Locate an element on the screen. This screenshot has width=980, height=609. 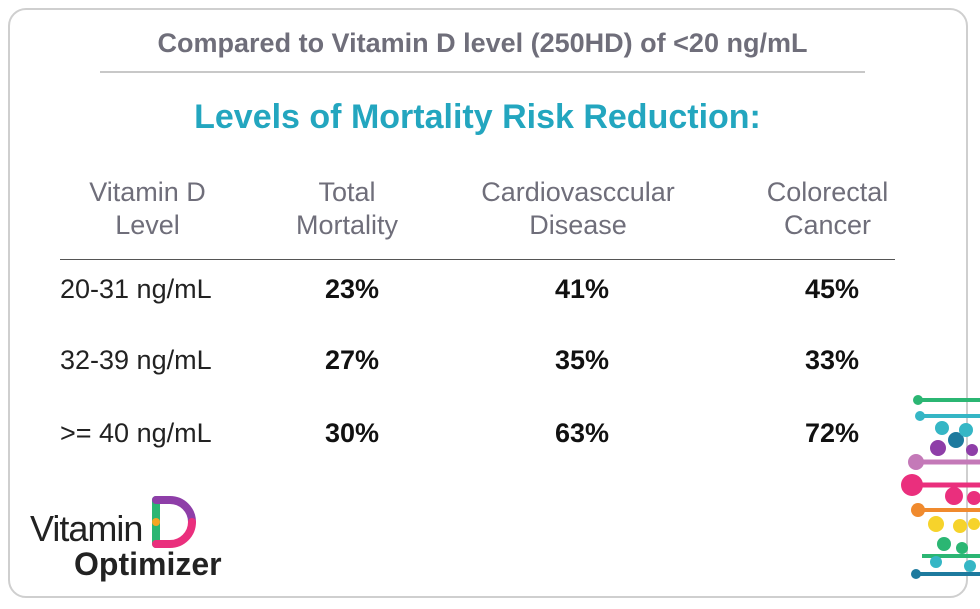
logo-word-optimizer: Optimizer is located at coordinates (148, 564).